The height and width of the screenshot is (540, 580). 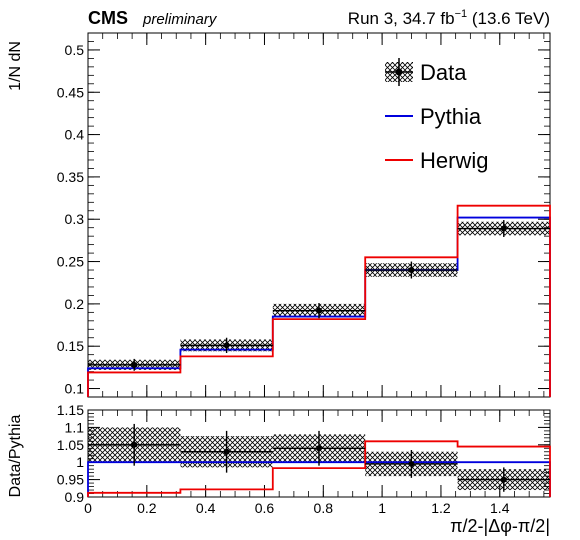 What do you see at coordinates (75, 427) in the screenshot?
I see `ratio-ytick-label: 1.1` at bounding box center [75, 427].